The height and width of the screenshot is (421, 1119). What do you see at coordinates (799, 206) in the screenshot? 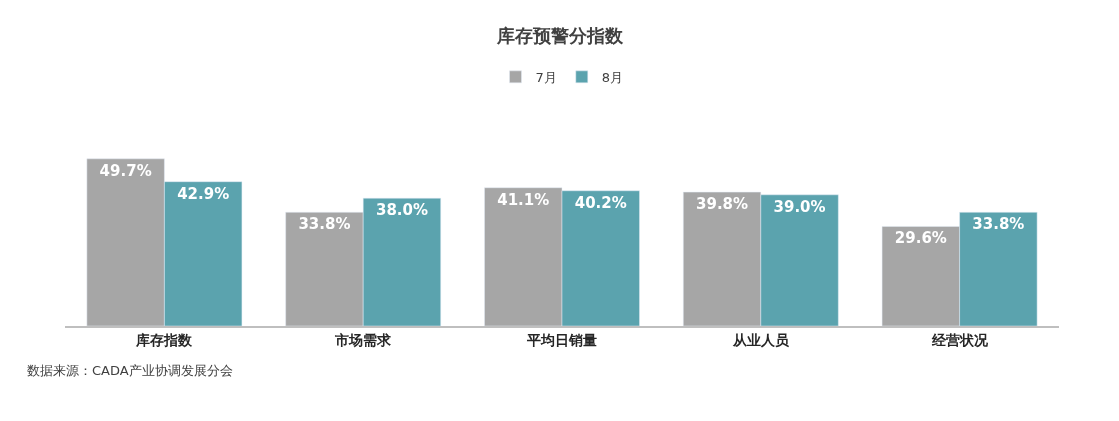
I see `data-label: 39.0%` at bounding box center [799, 206].